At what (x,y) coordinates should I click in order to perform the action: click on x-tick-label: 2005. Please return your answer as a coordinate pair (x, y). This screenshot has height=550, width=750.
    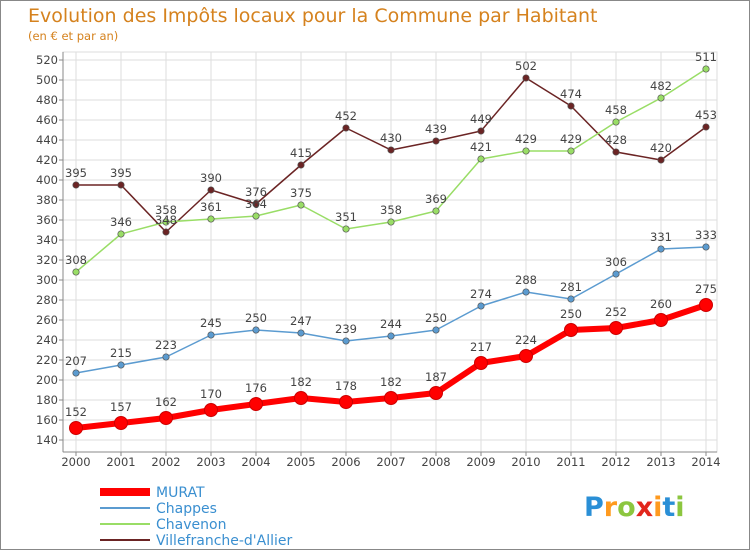
    Looking at the image, I should click on (300, 462).